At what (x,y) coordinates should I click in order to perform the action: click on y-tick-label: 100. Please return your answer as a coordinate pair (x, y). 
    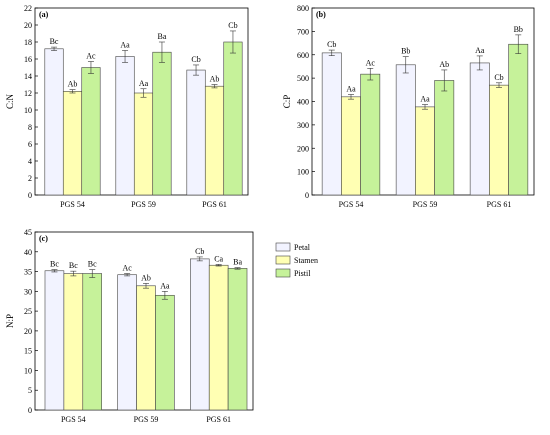
    Looking at the image, I should click on (303, 172).